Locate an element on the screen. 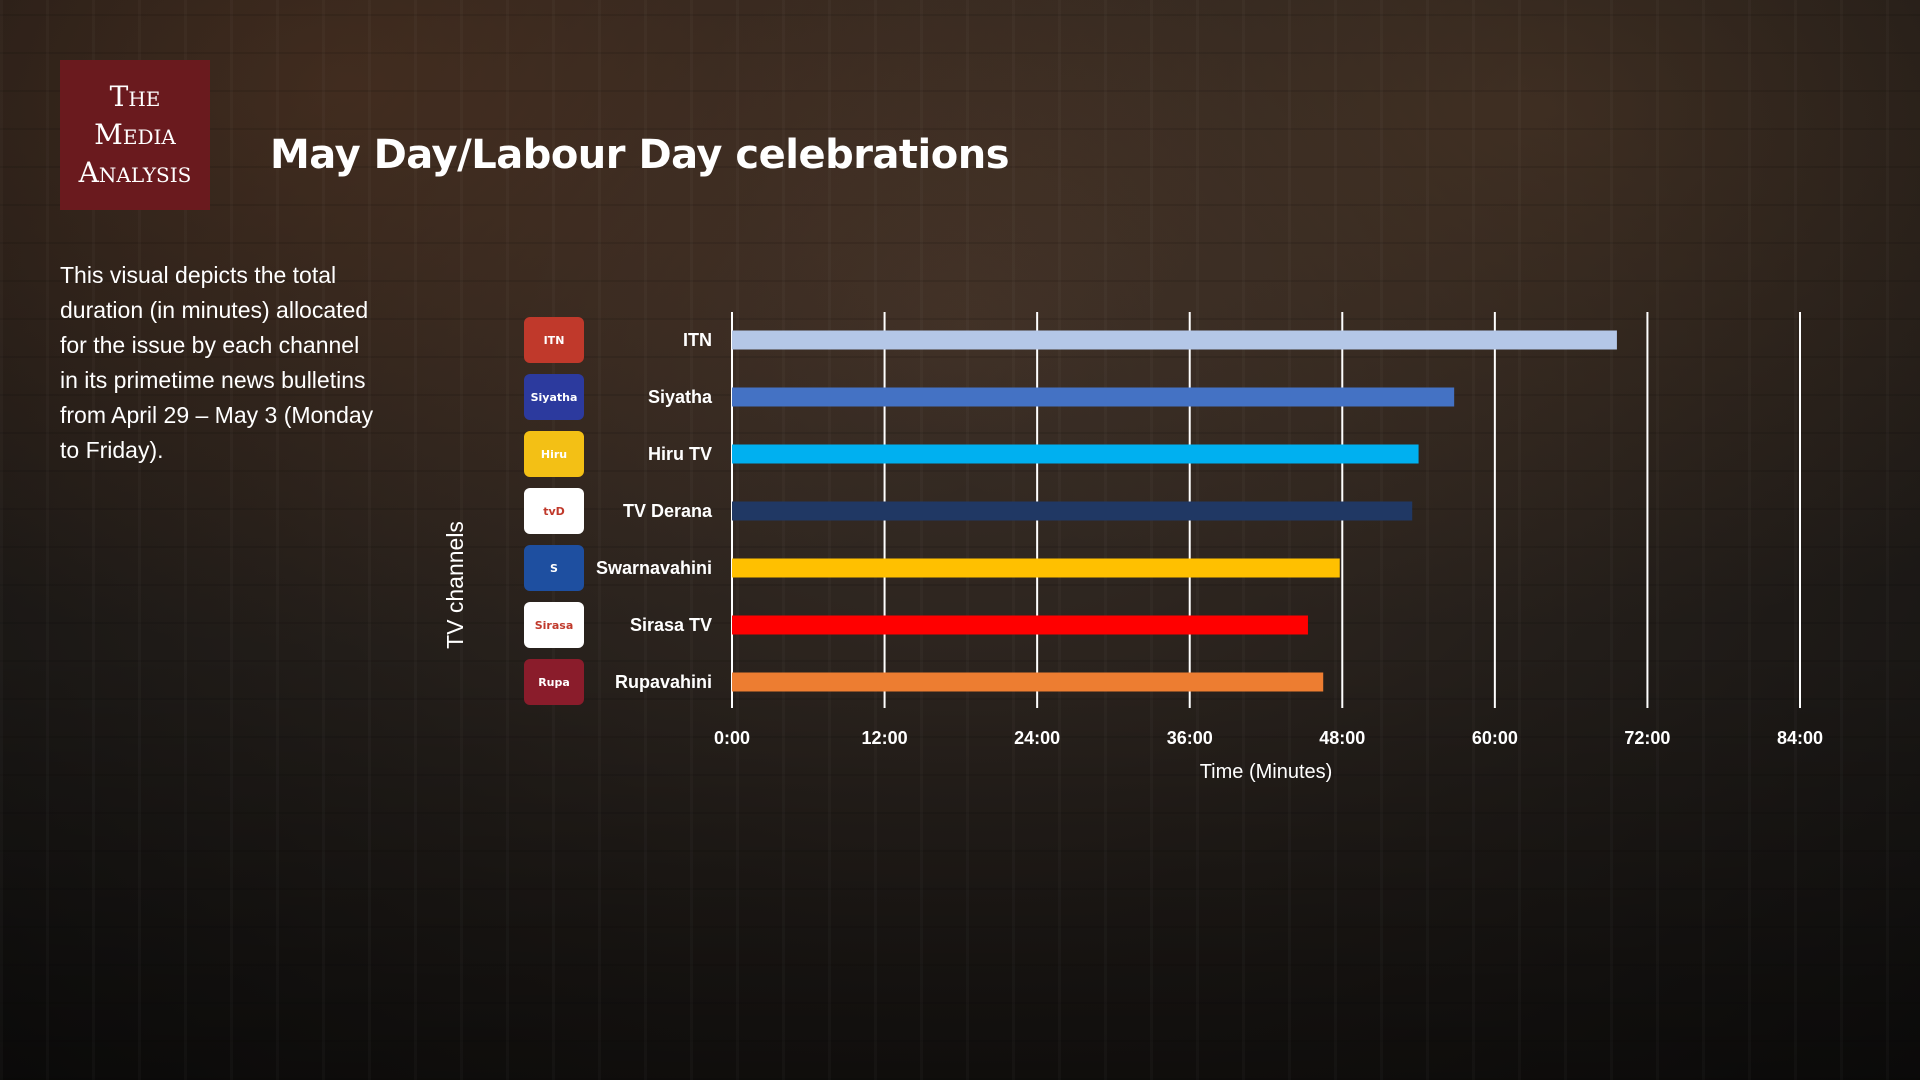  swarnavahini-logo-icon: S is located at coordinates (554, 568).